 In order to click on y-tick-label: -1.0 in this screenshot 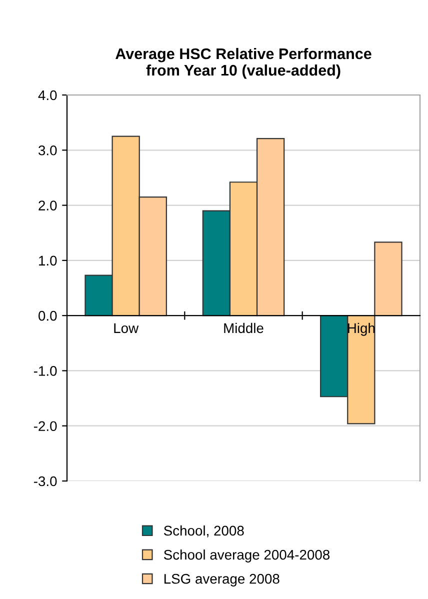, I will do `click(45, 371)`.